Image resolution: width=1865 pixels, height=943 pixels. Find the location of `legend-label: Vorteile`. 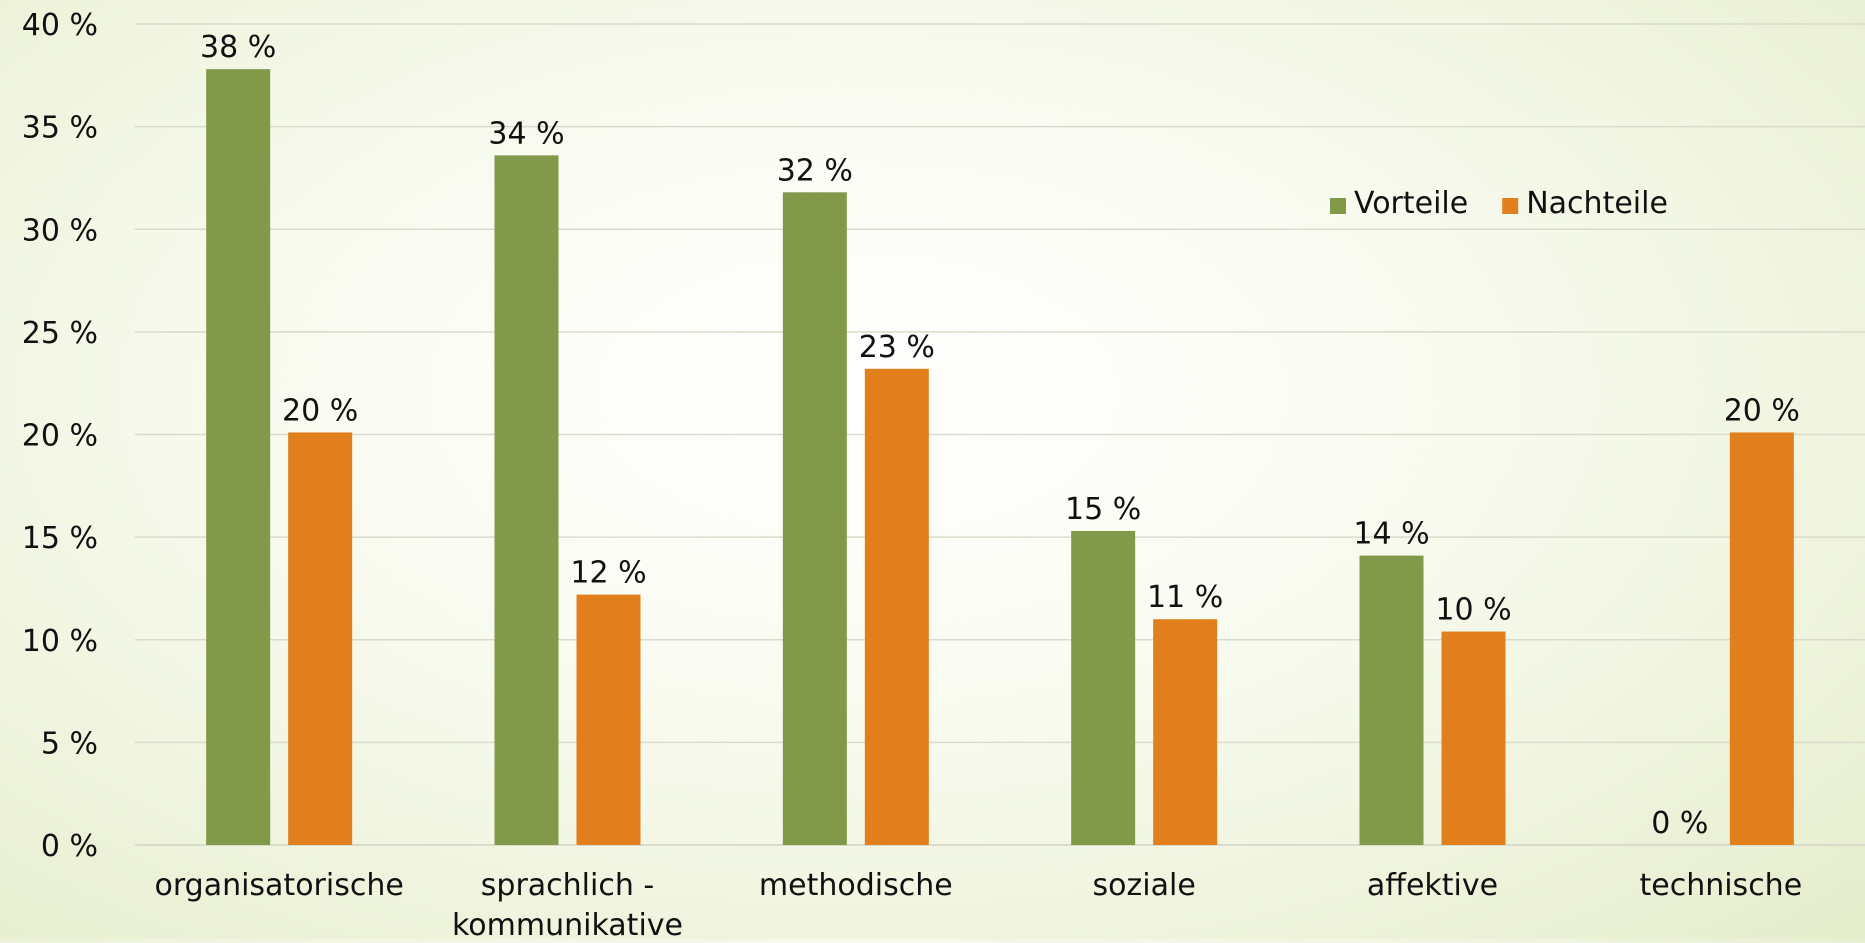

legend-label: Vorteile is located at coordinates (1411, 203).